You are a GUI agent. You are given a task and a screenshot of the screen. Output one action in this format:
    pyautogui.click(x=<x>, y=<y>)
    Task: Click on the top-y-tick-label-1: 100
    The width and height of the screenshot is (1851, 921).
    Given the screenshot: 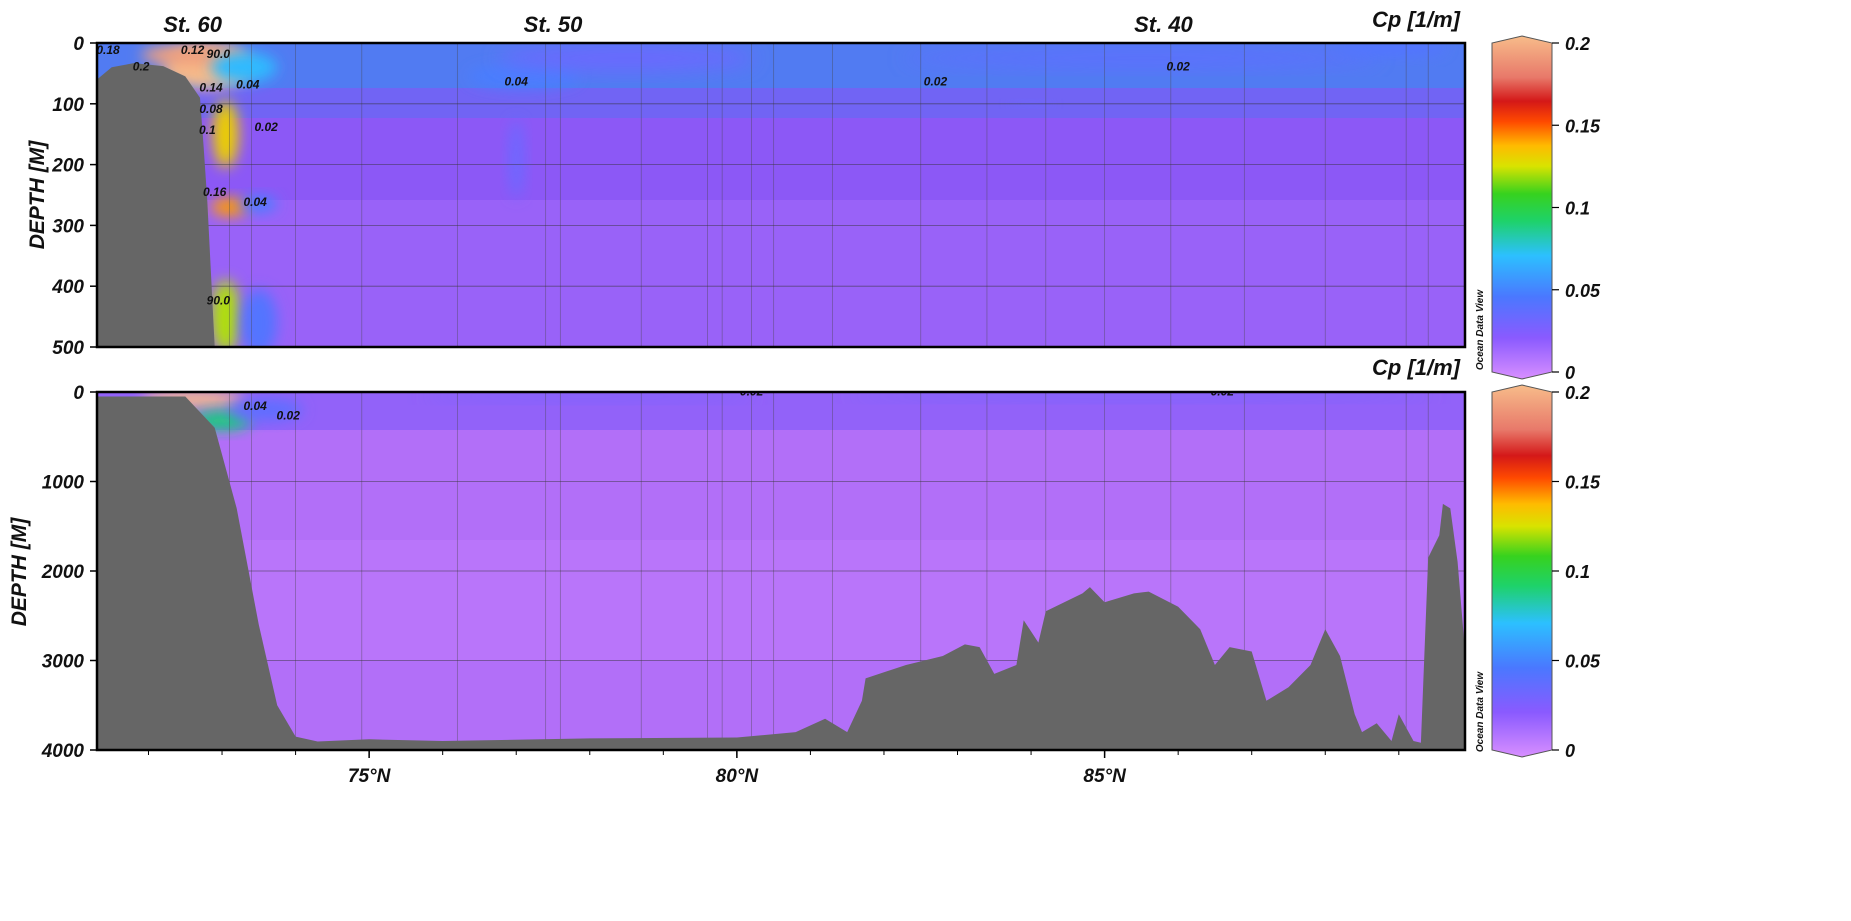 What is the action you would take?
    pyautogui.click(x=68, y=105)
    